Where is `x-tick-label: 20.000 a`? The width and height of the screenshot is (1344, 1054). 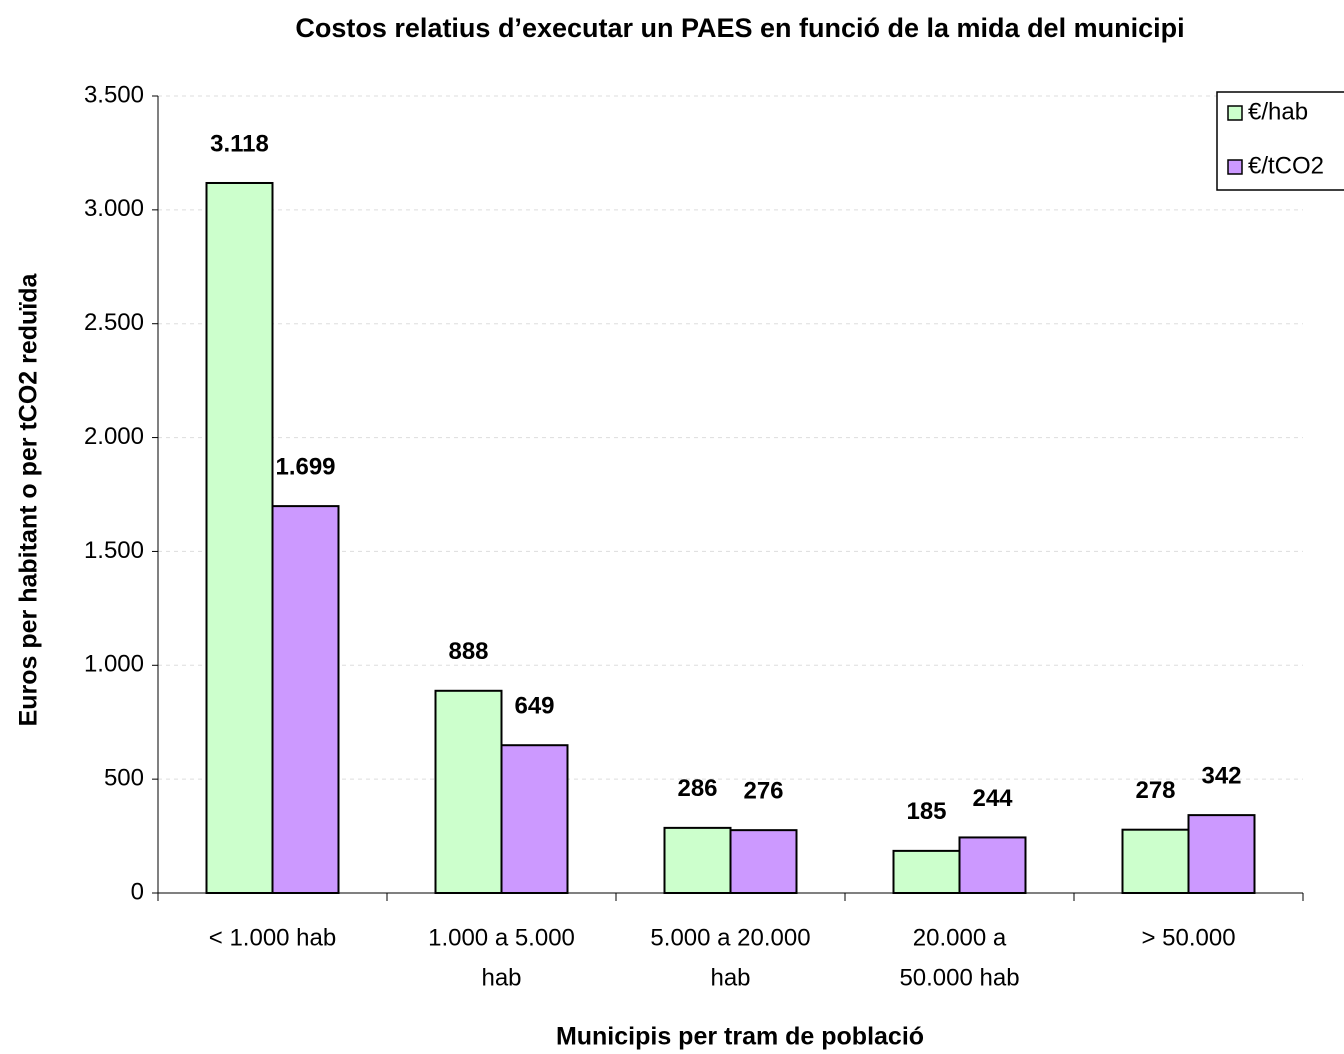
x-tick-label: 20.000 a is located at coordinates (960, 937).